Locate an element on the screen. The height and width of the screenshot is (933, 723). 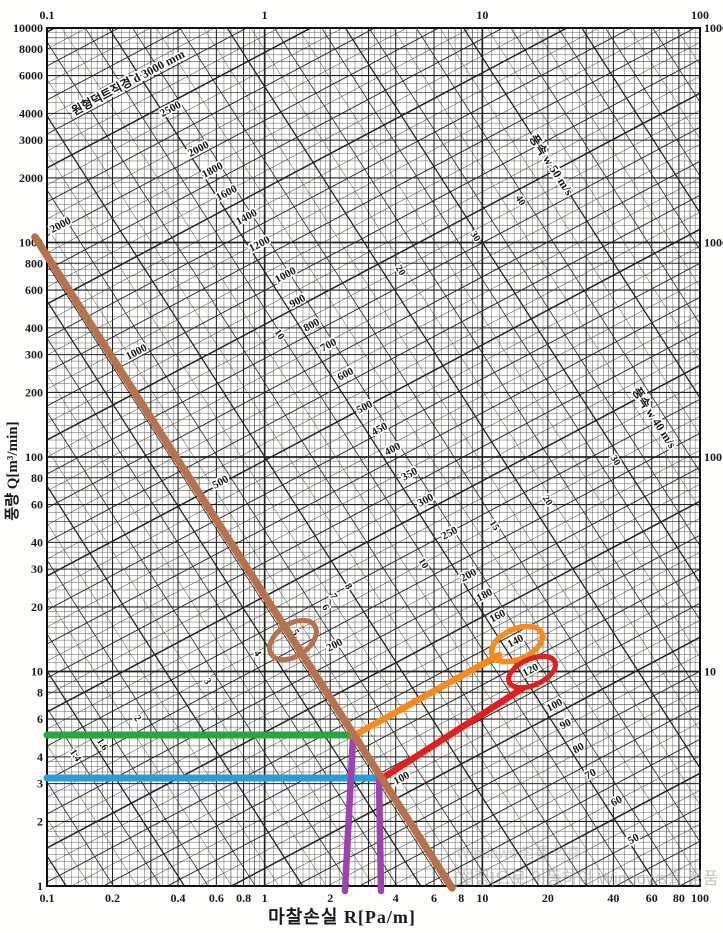
diameter-circle-orange is located at coordinates (517, 644).